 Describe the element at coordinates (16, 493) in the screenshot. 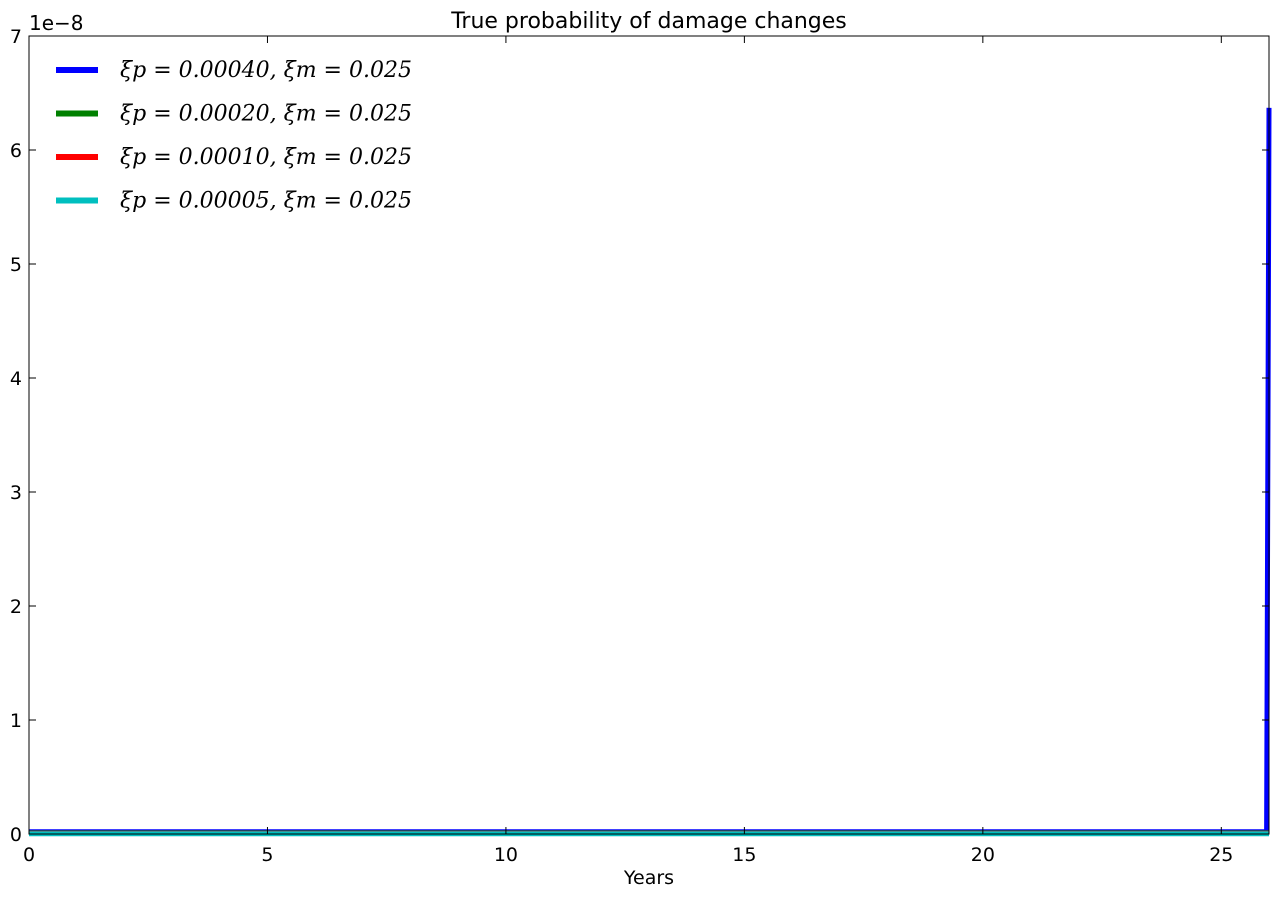

I see `y-tick-label: 3` at that location.